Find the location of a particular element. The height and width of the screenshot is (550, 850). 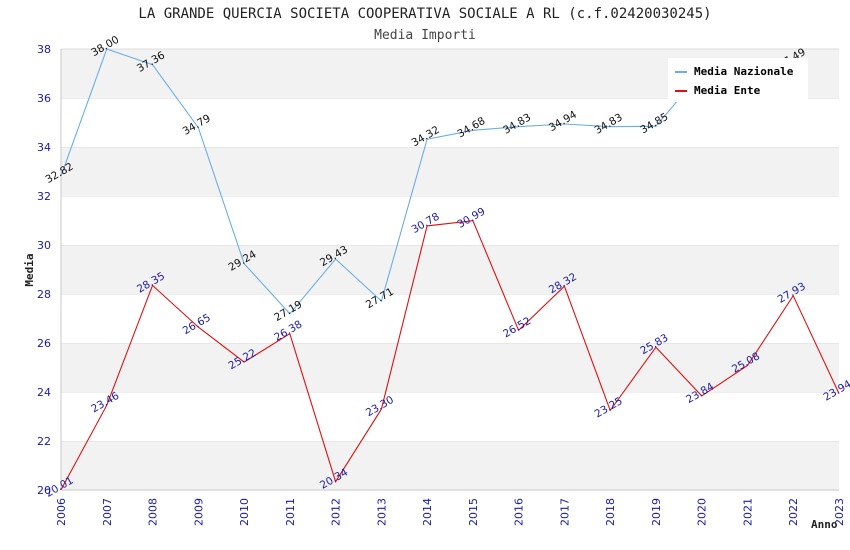

x-tick-label: 2023 is located at coordinates (839, 512).